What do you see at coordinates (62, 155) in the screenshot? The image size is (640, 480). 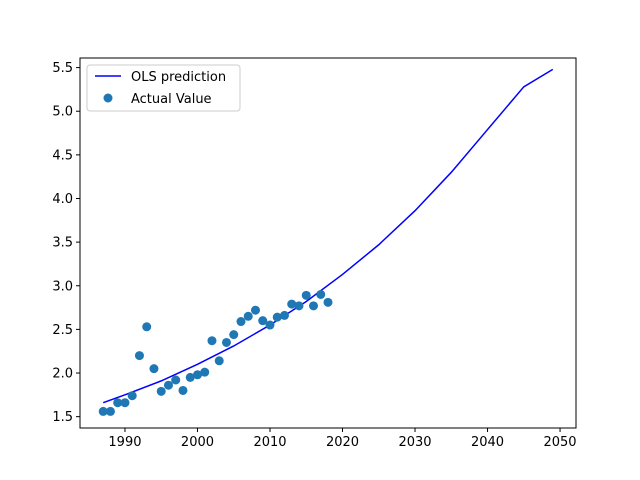 I see `y-tick-label: 4.5` at bounding box center [62, 155].